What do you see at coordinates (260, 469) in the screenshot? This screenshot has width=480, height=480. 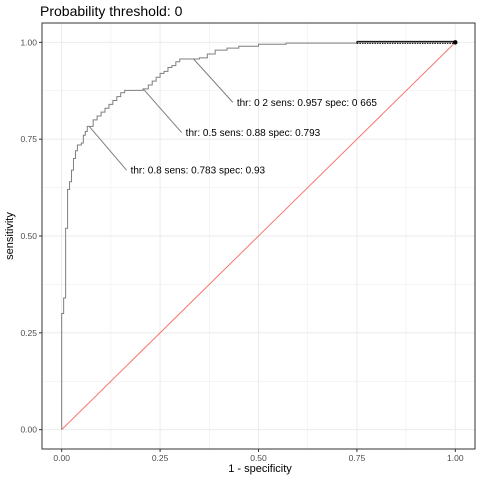 I see `x-axis-title: 1 - specificity` at bounding box center [260, 469].